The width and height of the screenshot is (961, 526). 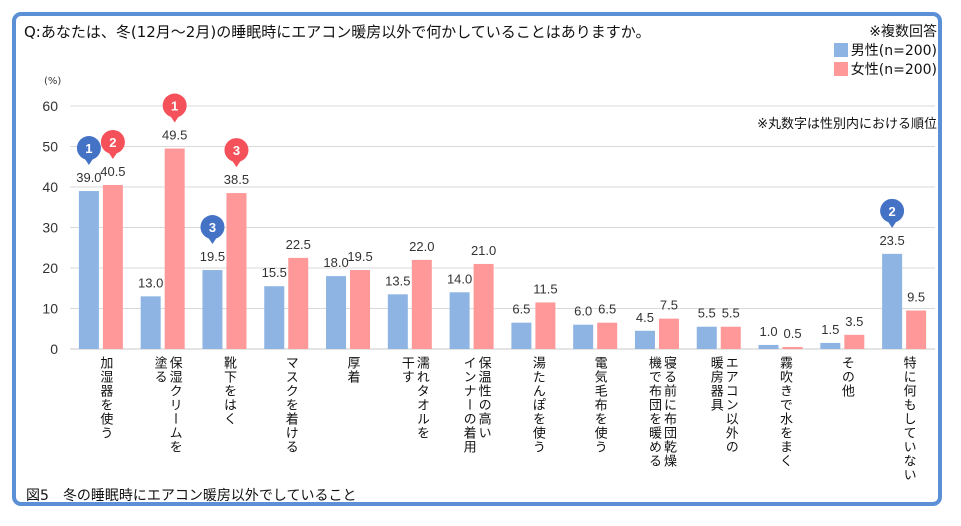 What do you see at coordinates (52, 81) in the screenshot?
I see `y-axis-unit-label: (%)` at bounding box center [52, 81].